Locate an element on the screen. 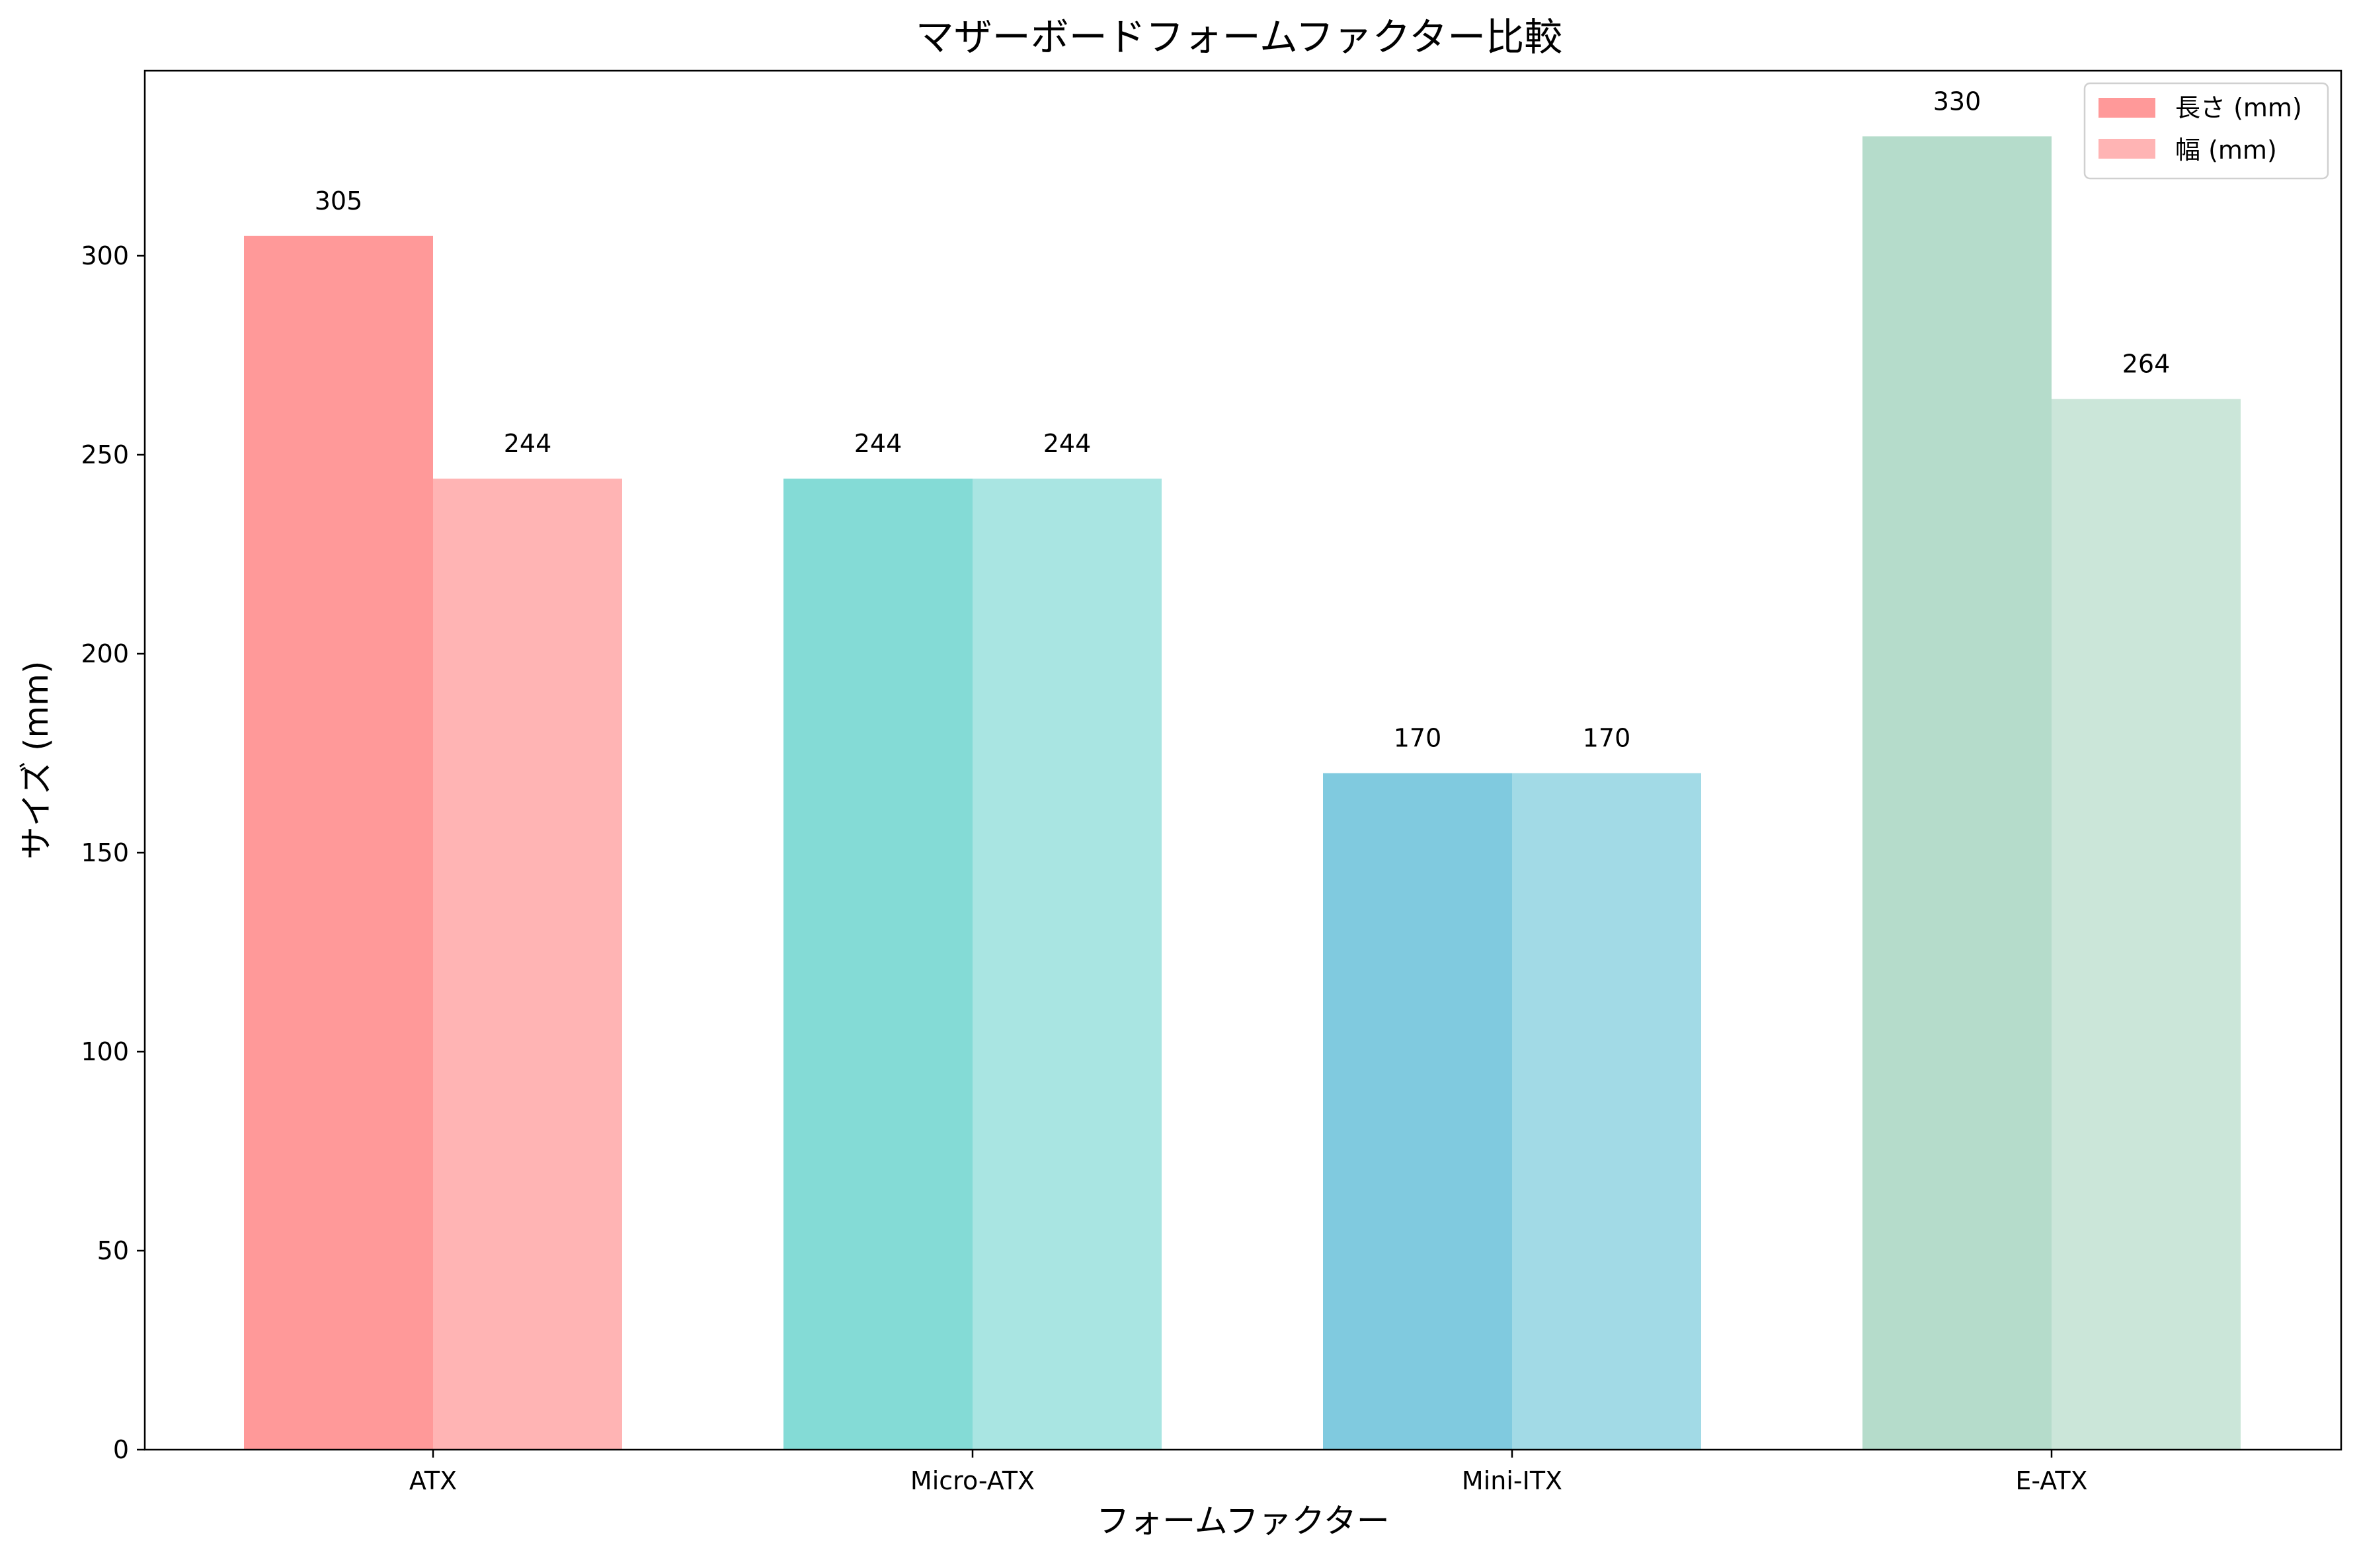 The image size is (2359, 1568). data-label-width-mini-itx: 170 is located at coordinates (1607, 738).